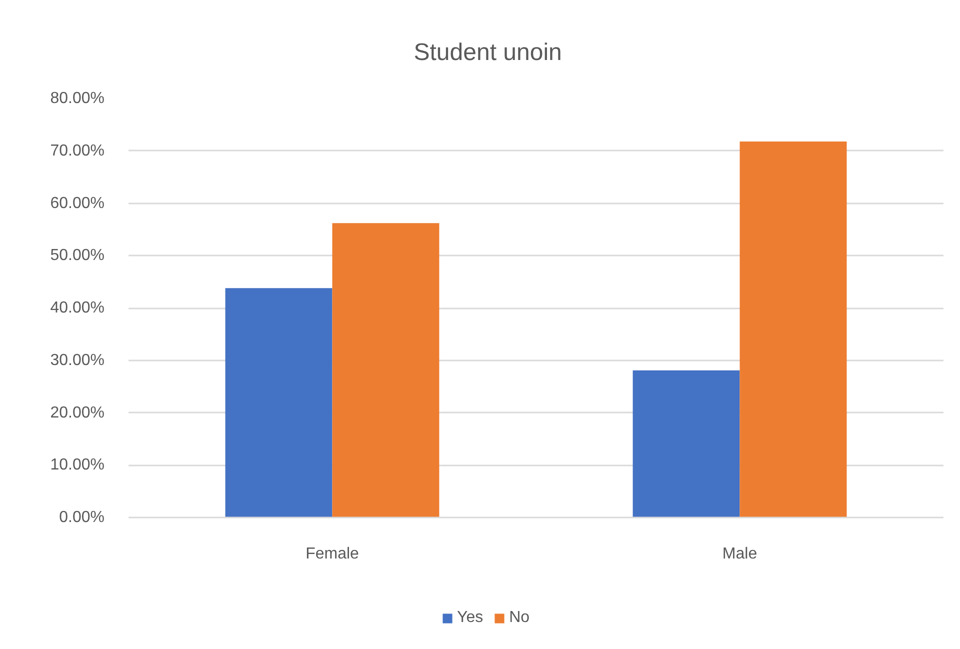  Describe the element at coordinates (82, 517) in the screenshot. I see `y-tick-label: 0.00%` at that location.